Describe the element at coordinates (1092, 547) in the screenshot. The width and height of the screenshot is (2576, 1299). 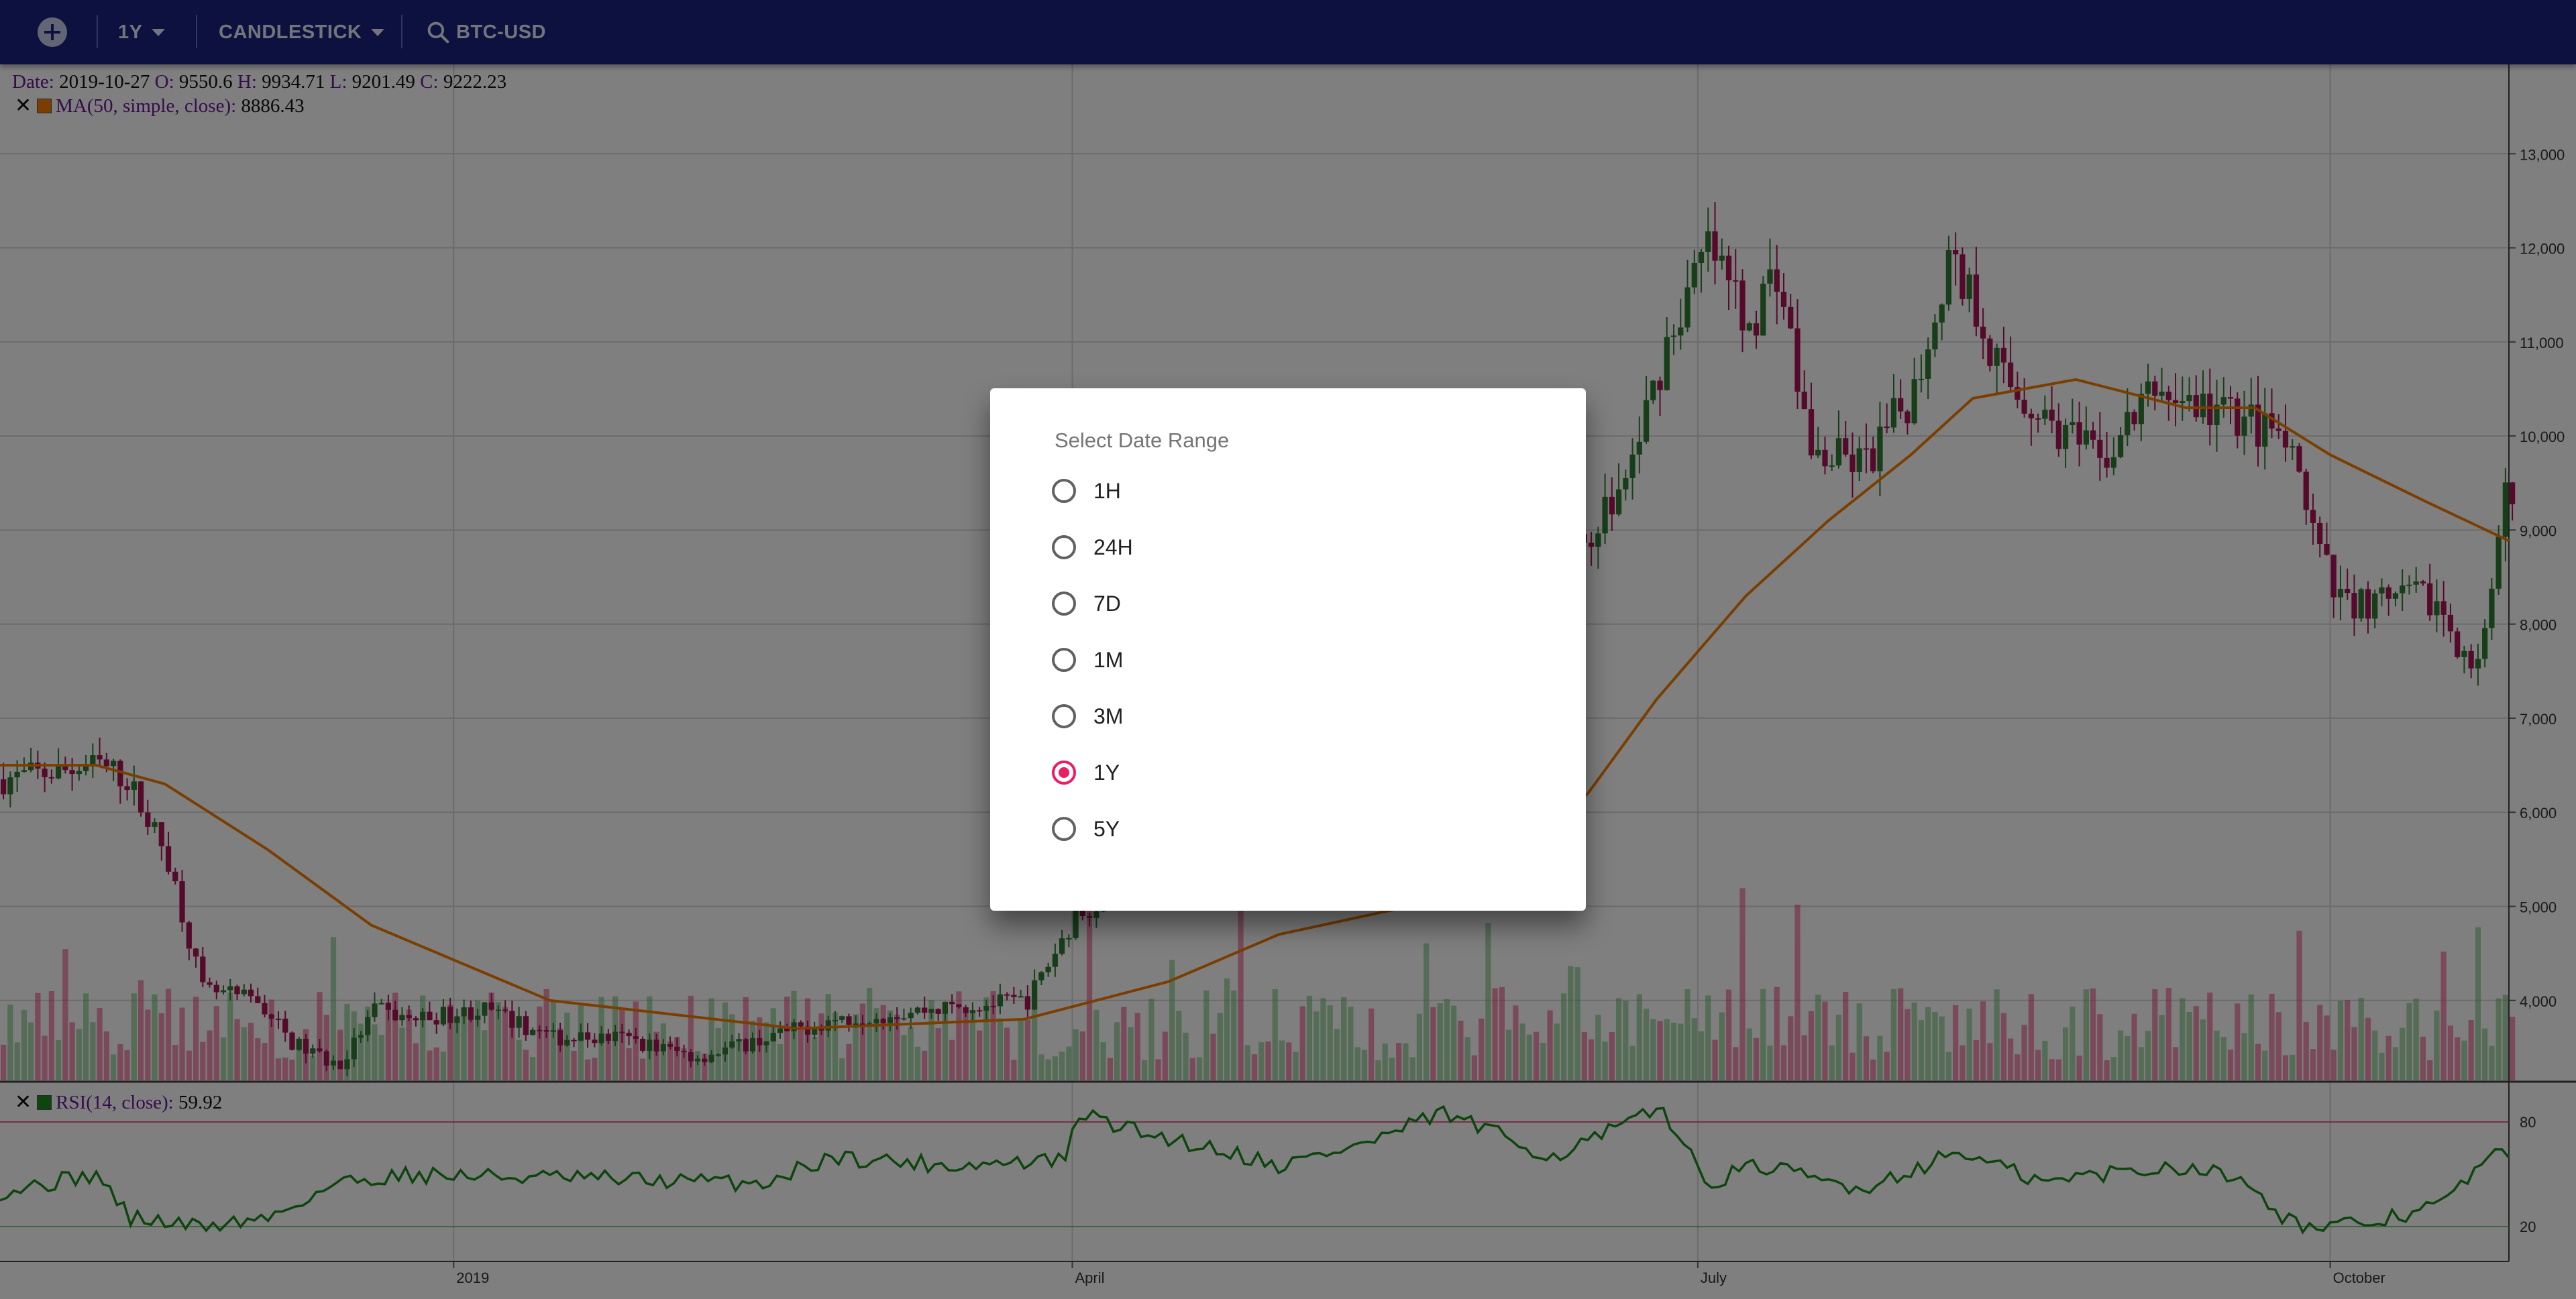
I see `radio-option-24h: 24H` at that location.